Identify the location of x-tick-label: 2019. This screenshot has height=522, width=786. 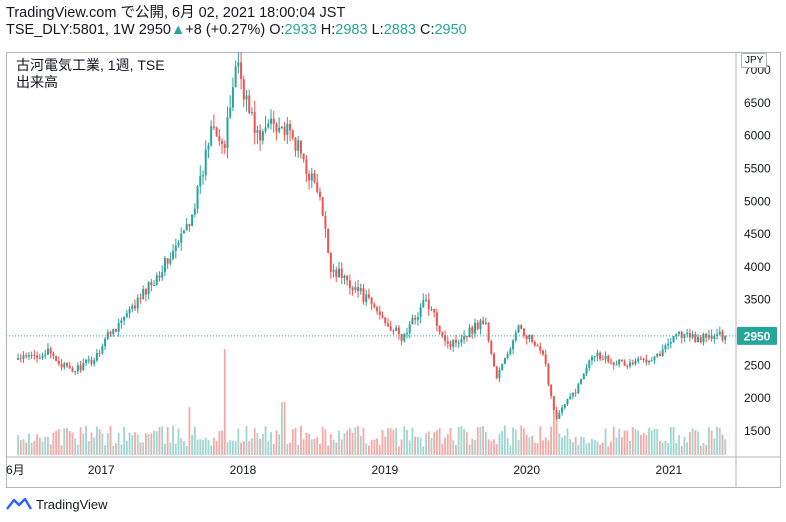
(384, 470).